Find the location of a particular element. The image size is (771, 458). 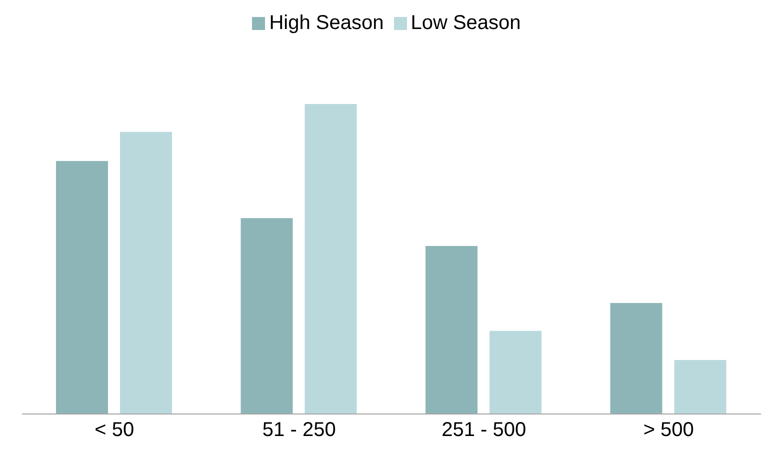

x-tick-label: 251 - 500 is located at coordinates (484, 430).